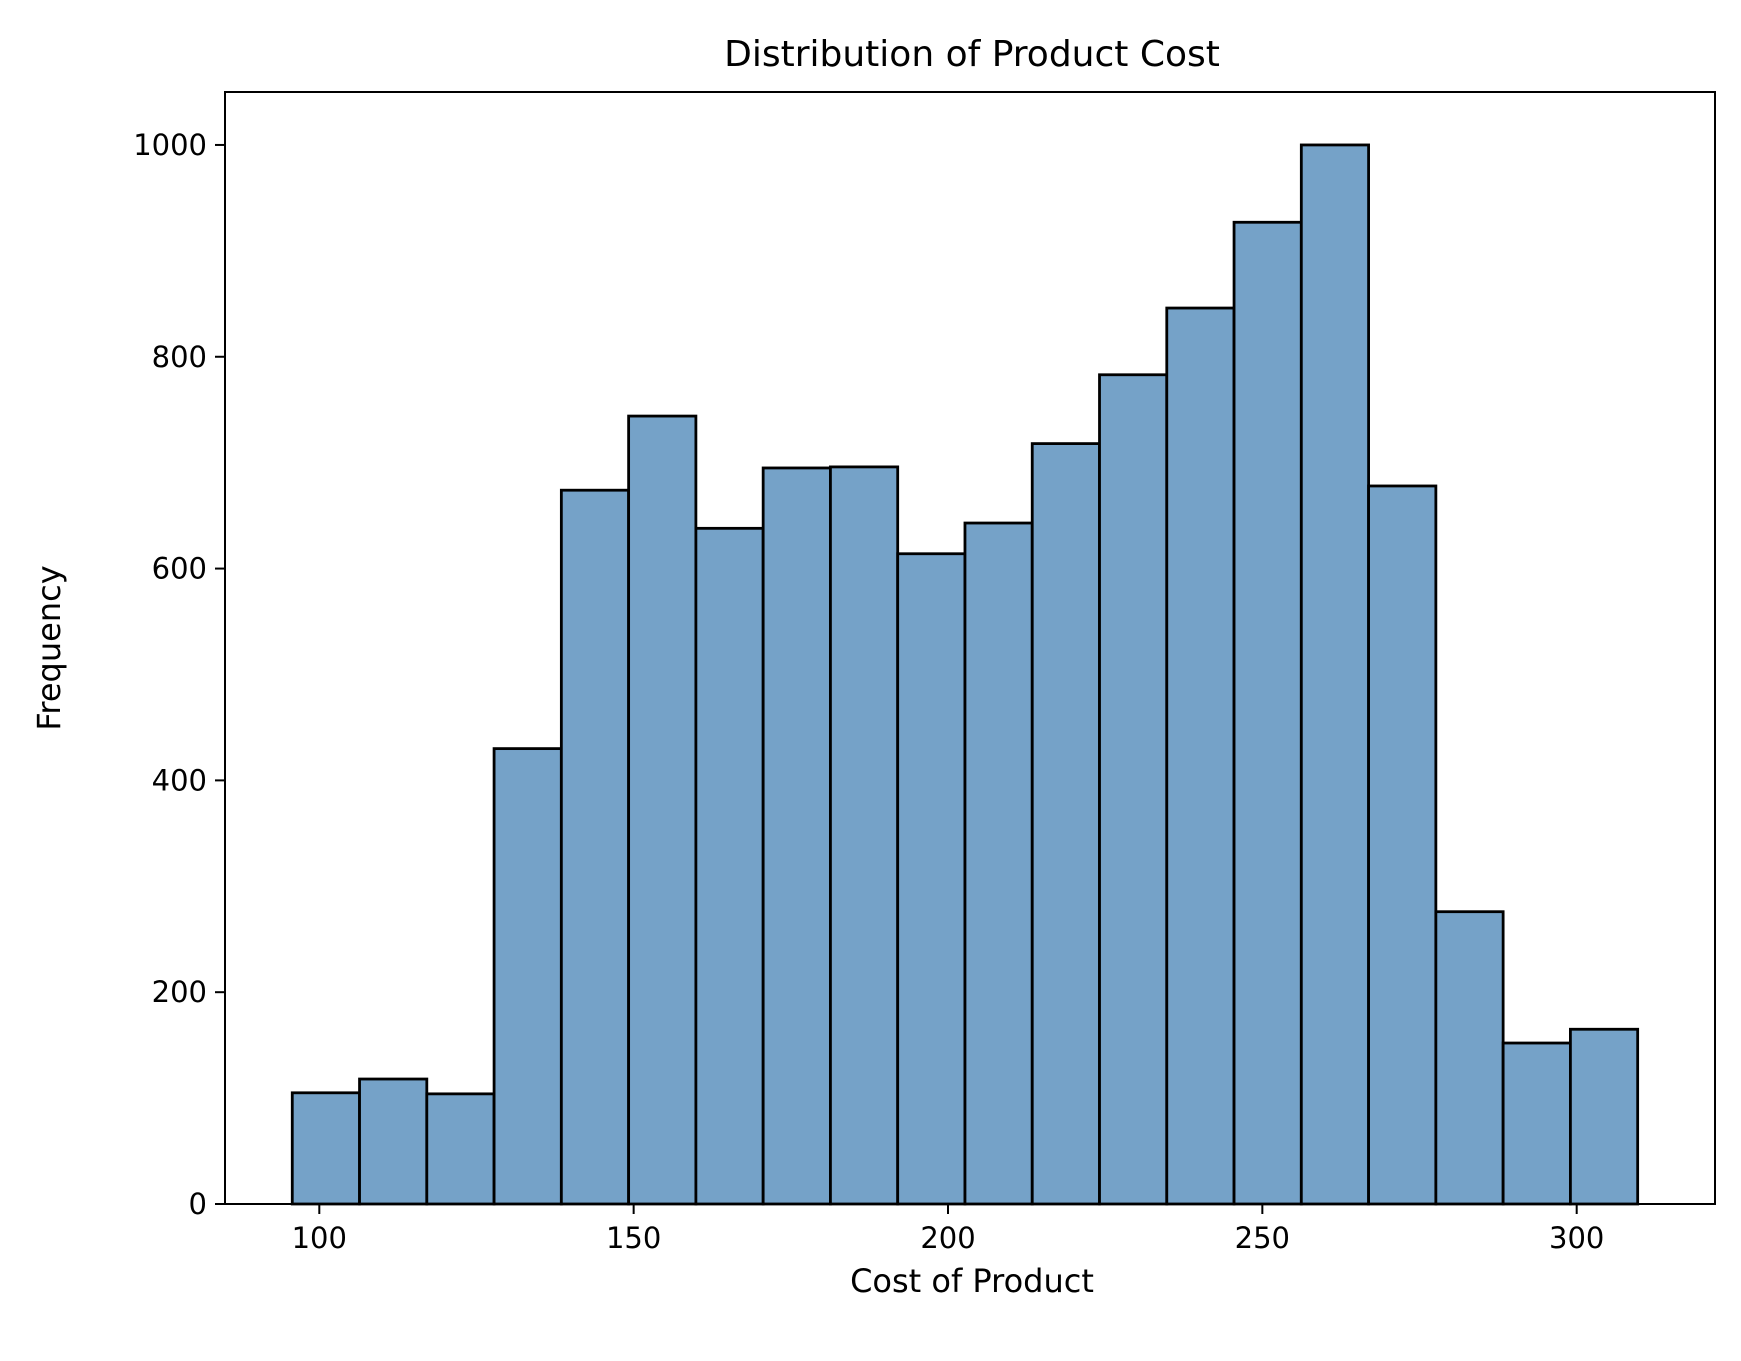 Image resolution: width=1741 pixels, height=1361 pixels. Describe the element at coordinates (179, 674) in the screenshot. I see `y-axis-ticks: 0 200 400 600 800 1000` at that location.